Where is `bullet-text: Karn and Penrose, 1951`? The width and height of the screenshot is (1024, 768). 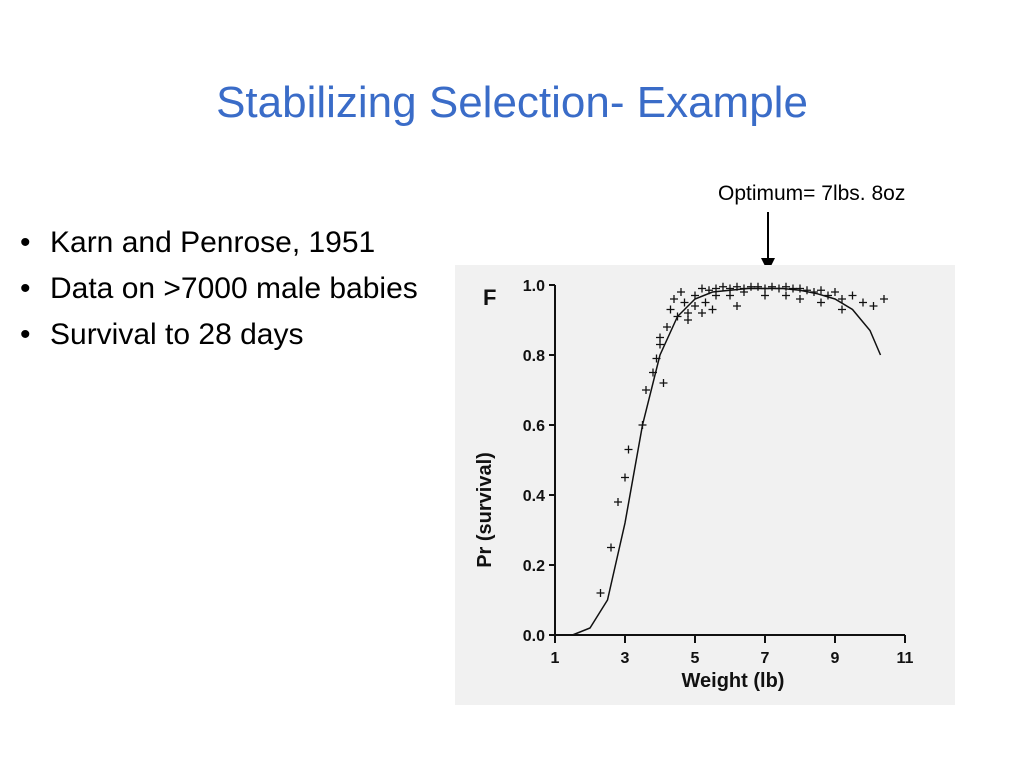 bullet-text: Karn and Penrose, 1951 is located at coordinates (213, 242).